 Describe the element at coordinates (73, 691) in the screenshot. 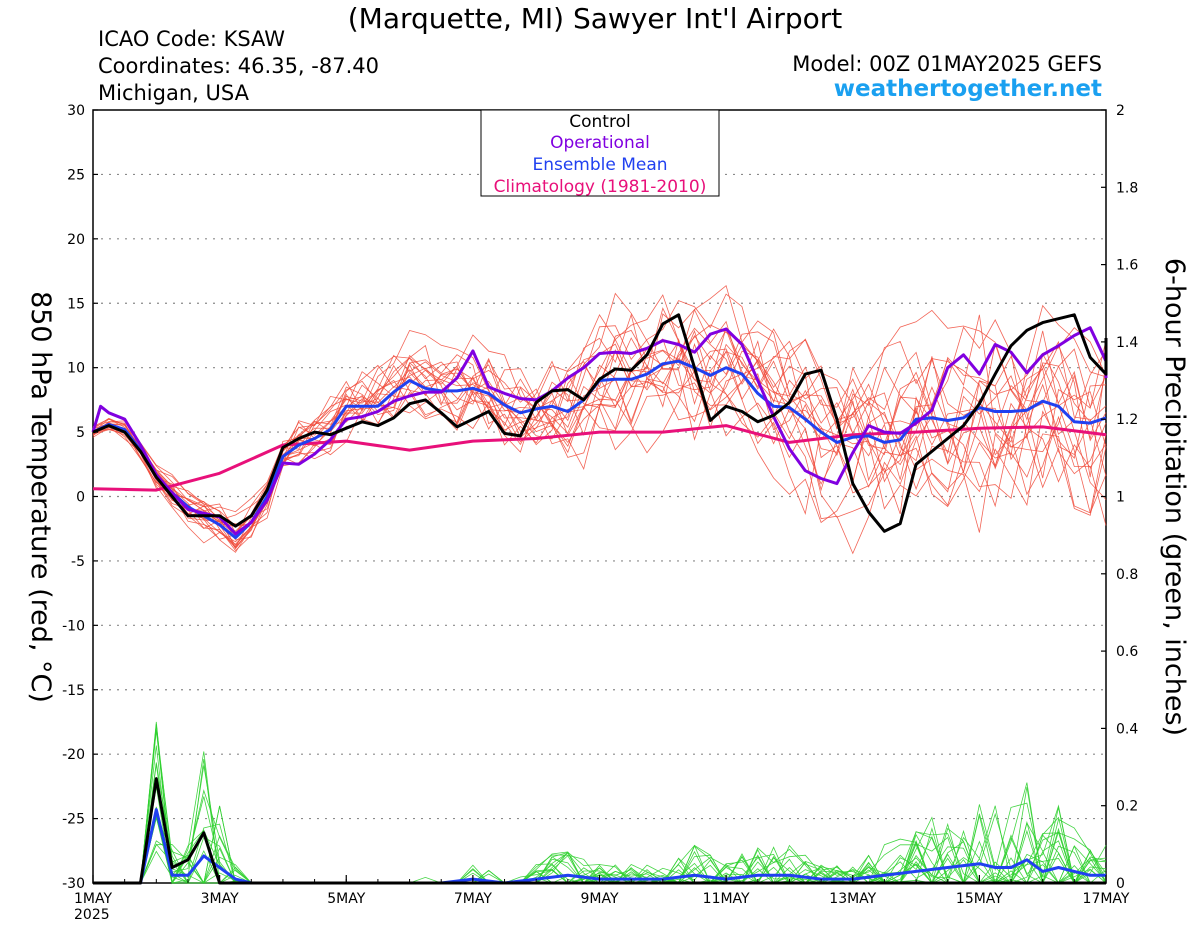

I see `left-tick-label: -15` at that location.